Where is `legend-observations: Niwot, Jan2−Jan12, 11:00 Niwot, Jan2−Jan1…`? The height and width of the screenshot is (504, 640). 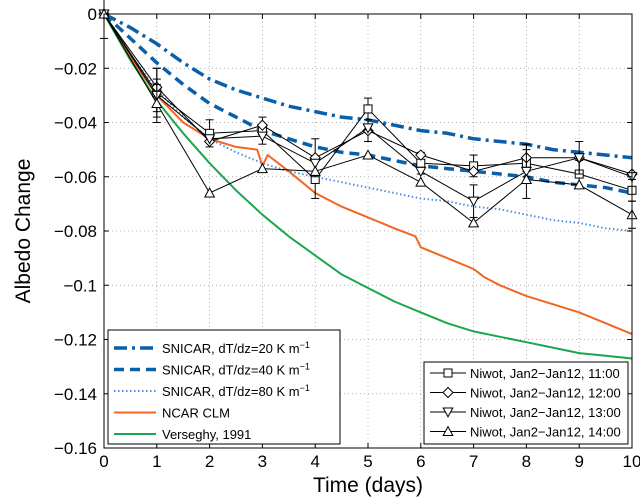 legend-observations: Niwot, Jan2−Jan12, 11:00 Niwot, Jan2−Jan1… is located at coordinates (526, 403).